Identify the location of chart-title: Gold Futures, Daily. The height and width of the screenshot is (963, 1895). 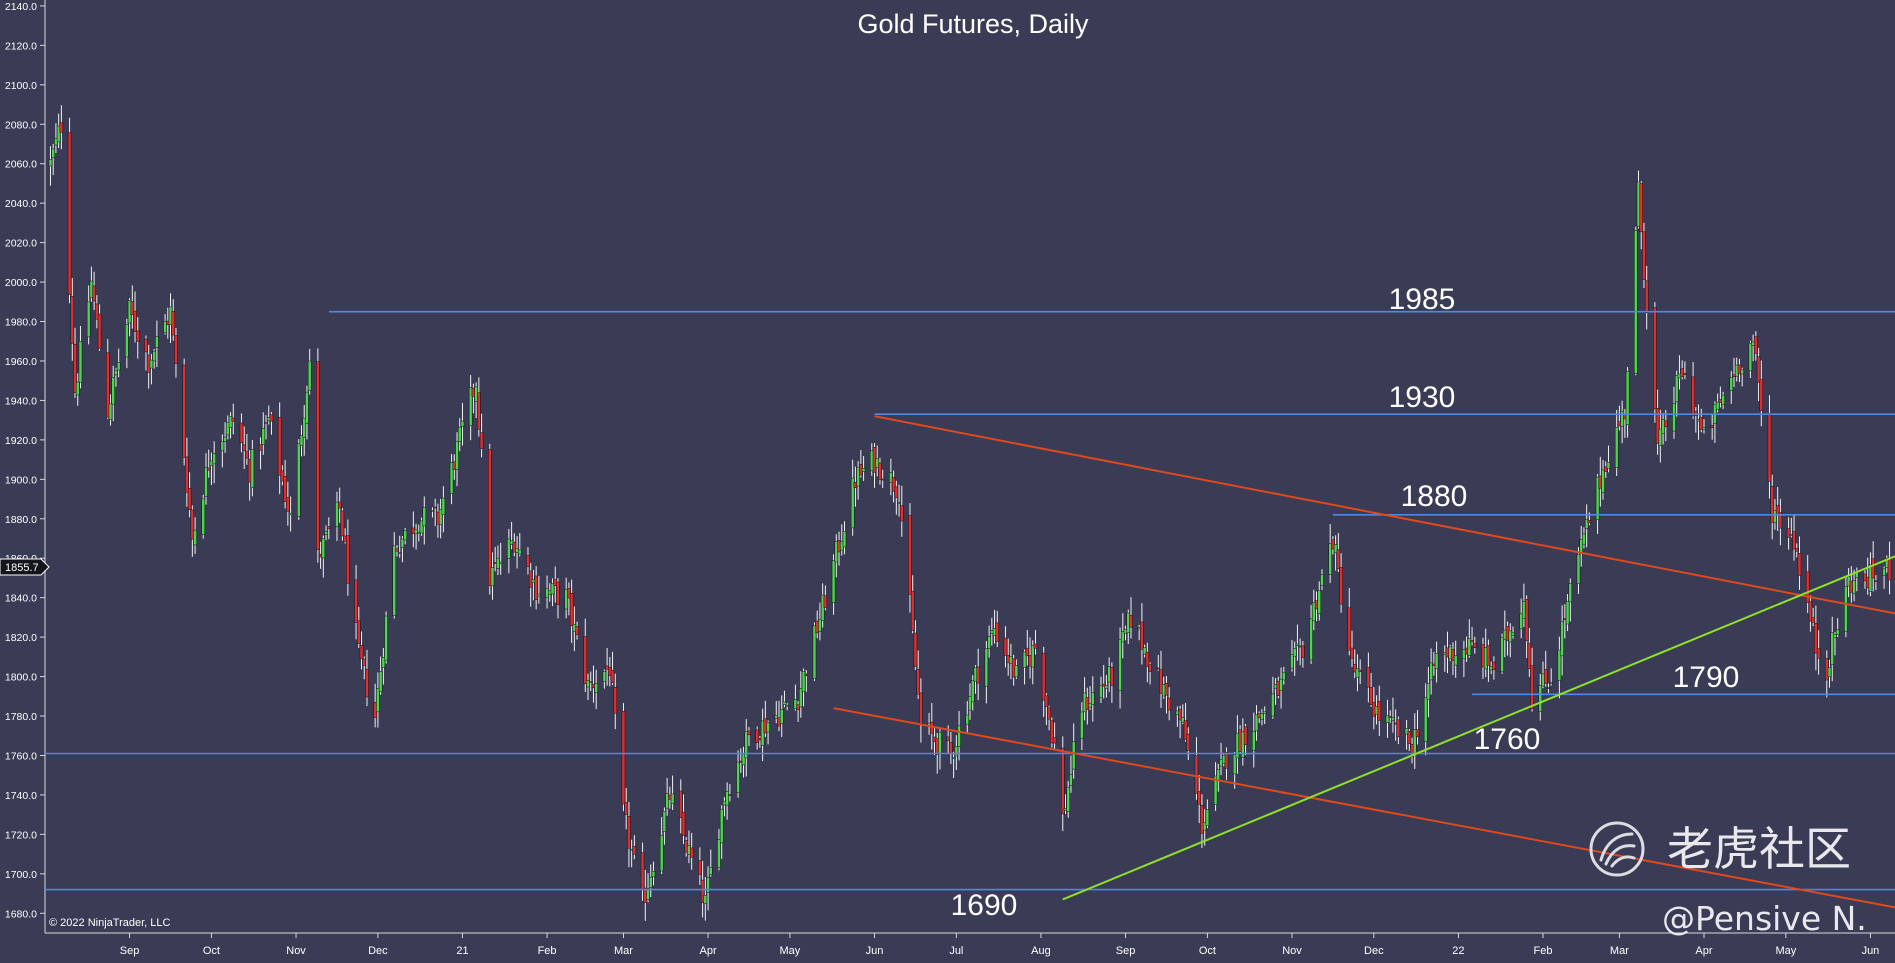
(973, 24).